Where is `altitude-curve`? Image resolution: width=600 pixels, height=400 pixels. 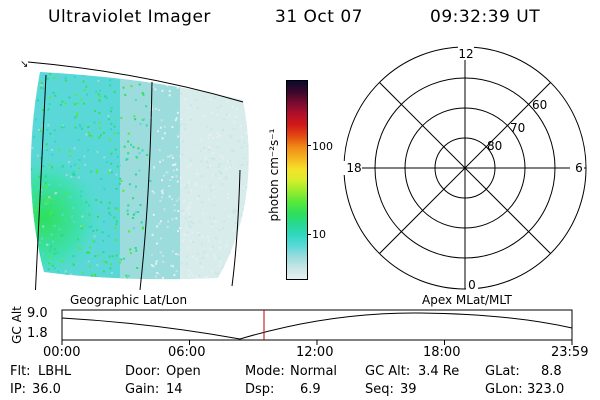
altitude-curve is located at coordinates (317, 326).